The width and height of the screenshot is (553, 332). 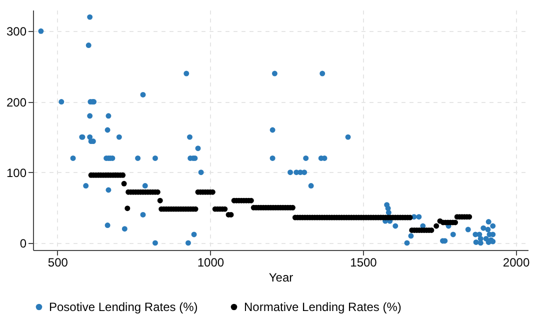 I want to click on y-tick-label: 300, so click(x=16, y=31).